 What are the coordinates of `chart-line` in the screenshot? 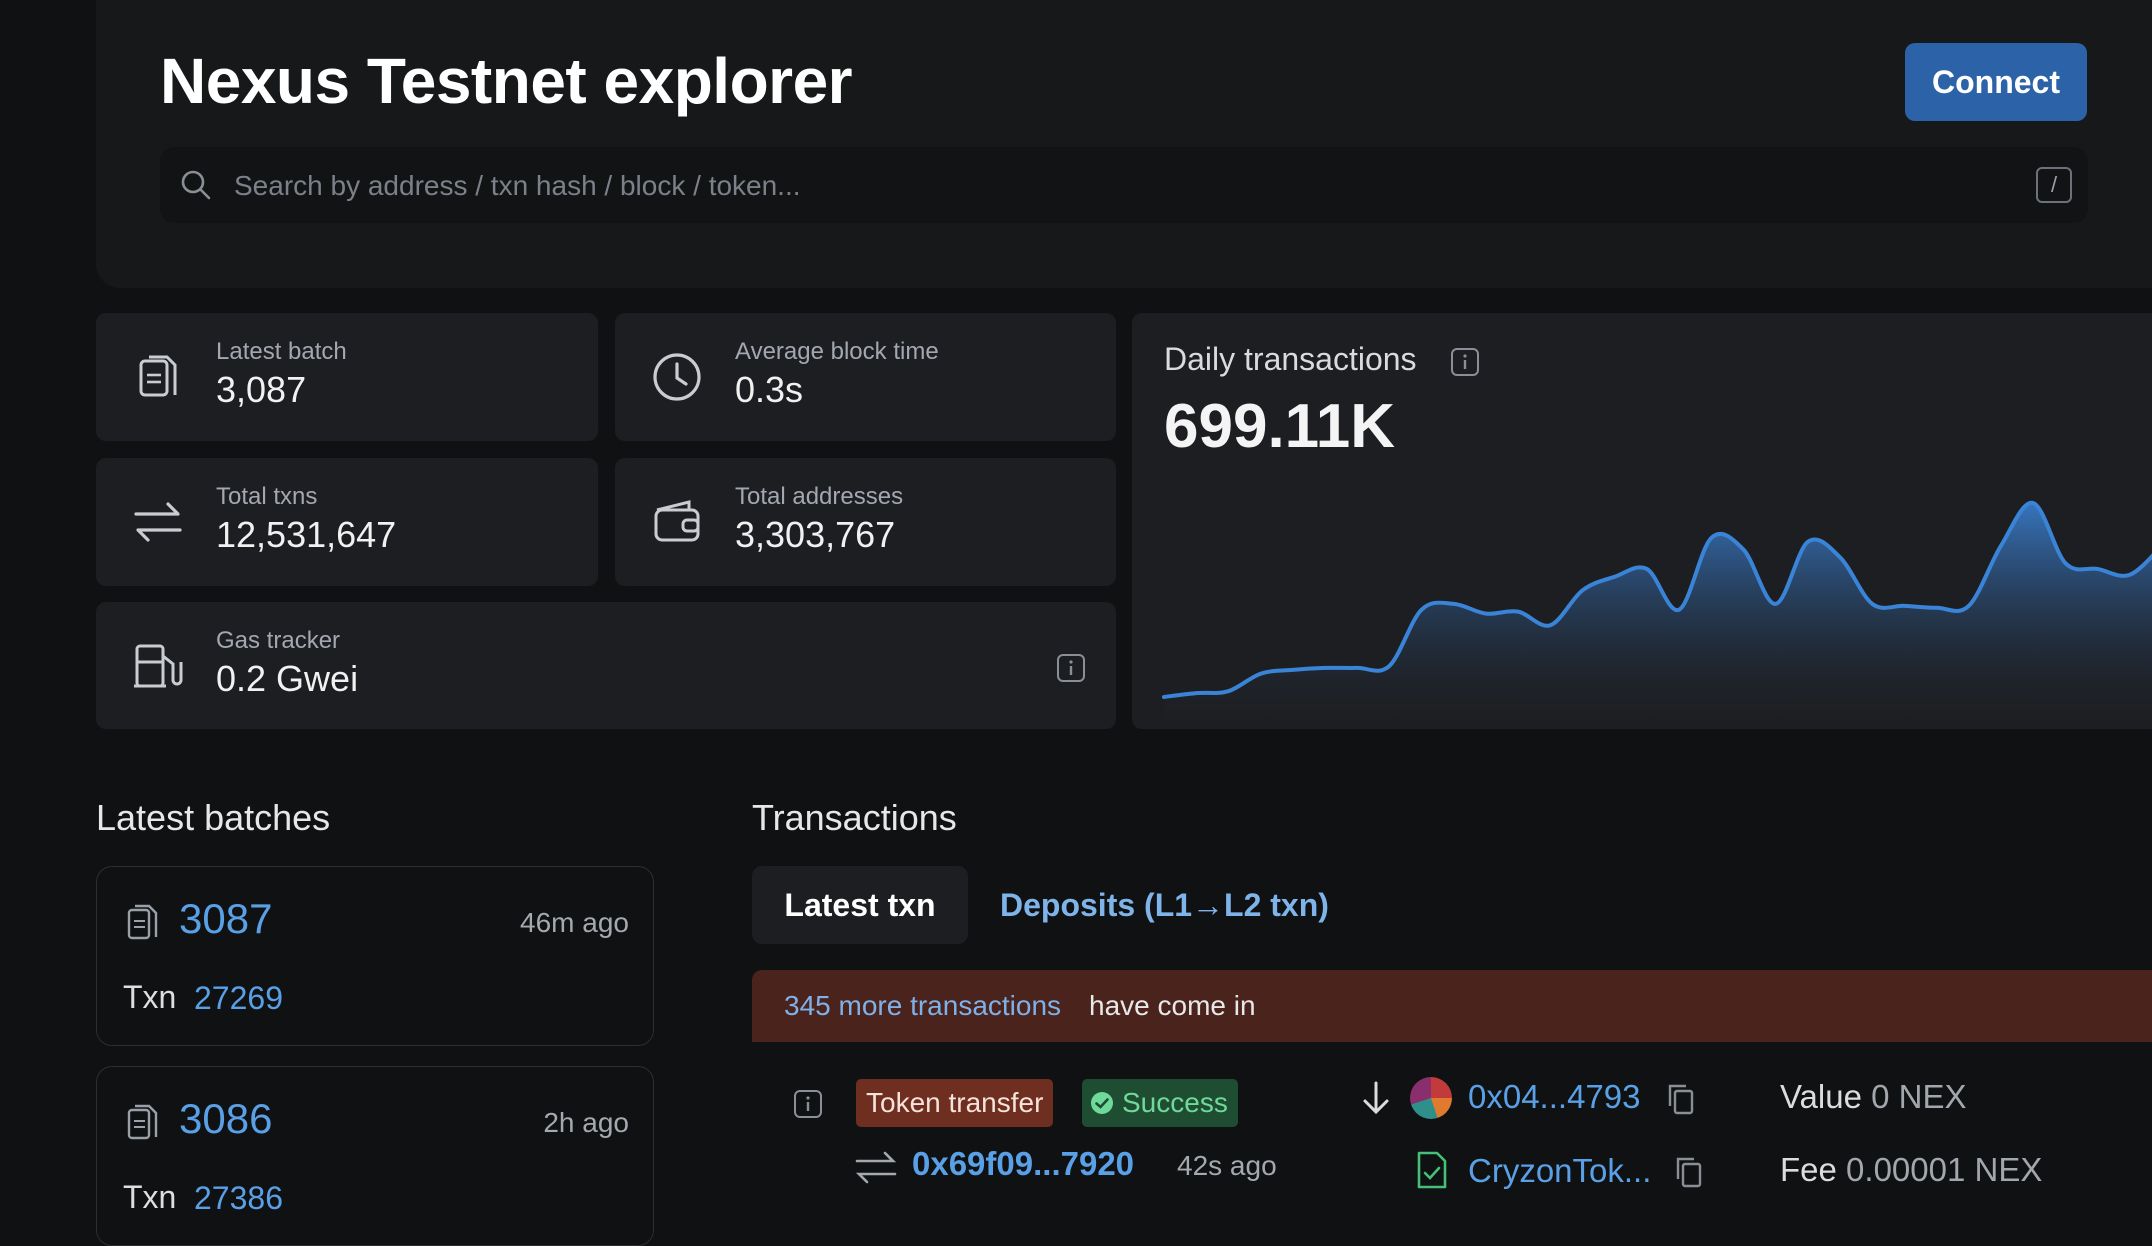 It's located at (1657, 599).